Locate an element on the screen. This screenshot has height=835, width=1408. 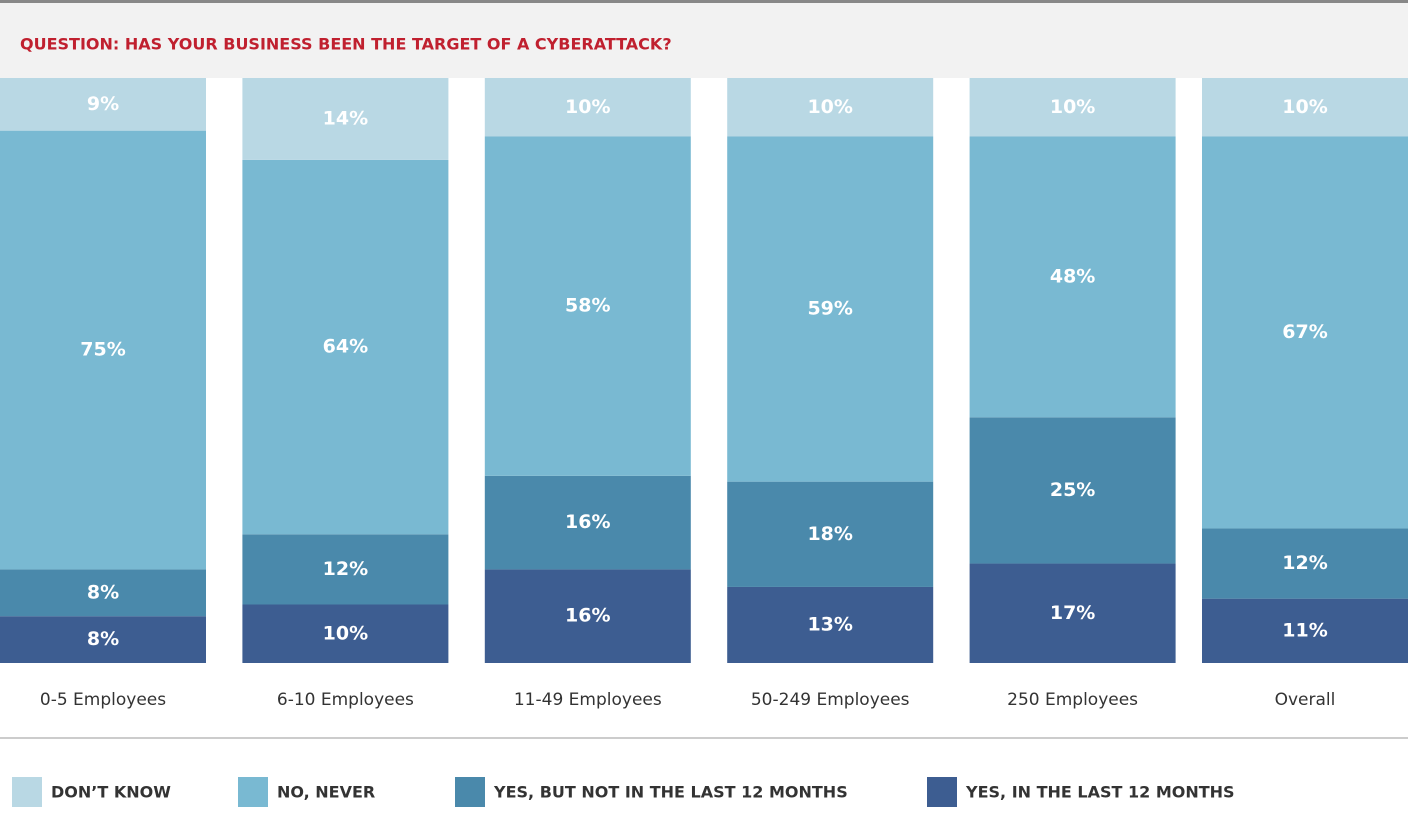
data-label: 13% is located at coordinates (829, 624).